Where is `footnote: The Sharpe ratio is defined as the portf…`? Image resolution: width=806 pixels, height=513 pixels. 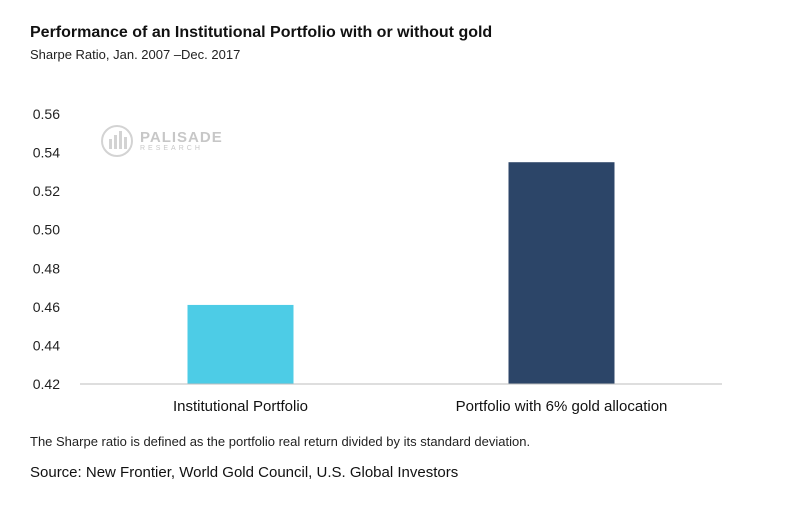 footnote: The Sharpe ratio is defined as the portf… is located at coordinates (280, 441).